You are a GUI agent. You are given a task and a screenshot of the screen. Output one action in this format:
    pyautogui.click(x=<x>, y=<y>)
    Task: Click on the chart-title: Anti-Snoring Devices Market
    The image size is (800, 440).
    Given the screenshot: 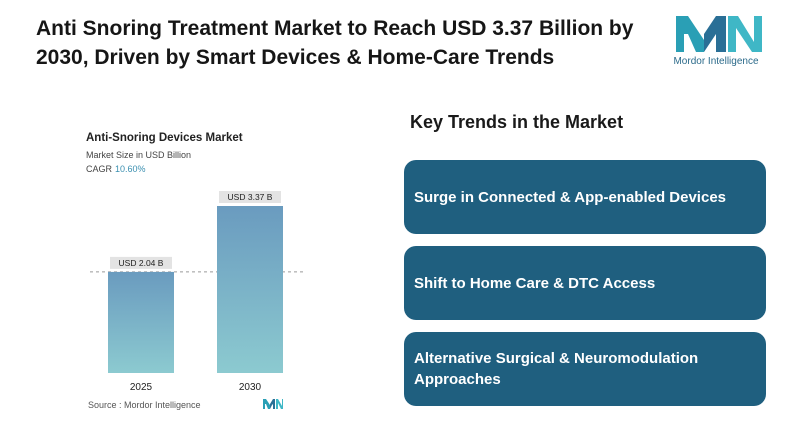 What is the action you would take?
    pyautogui.click(x=164, y=138)
    